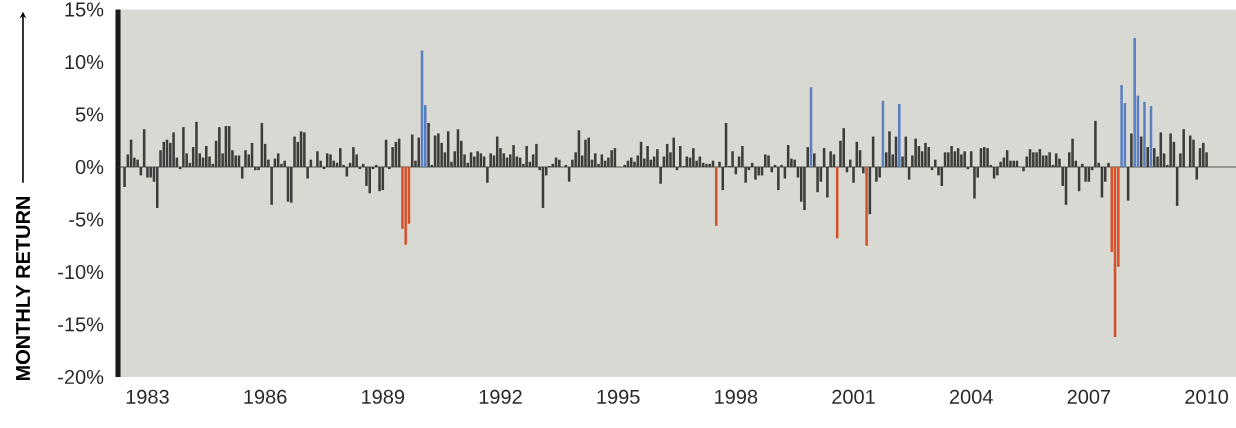 This screenshot has width=1236, height=428. I want to click on y-tick-label: -20%, so click(81, 377).